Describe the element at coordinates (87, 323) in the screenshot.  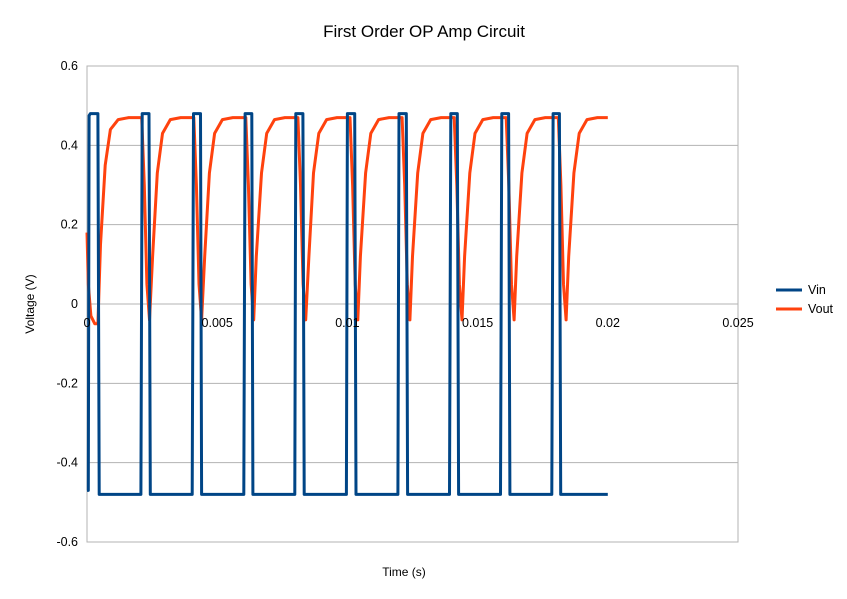
I see `x-tick-label: 0` at that location.